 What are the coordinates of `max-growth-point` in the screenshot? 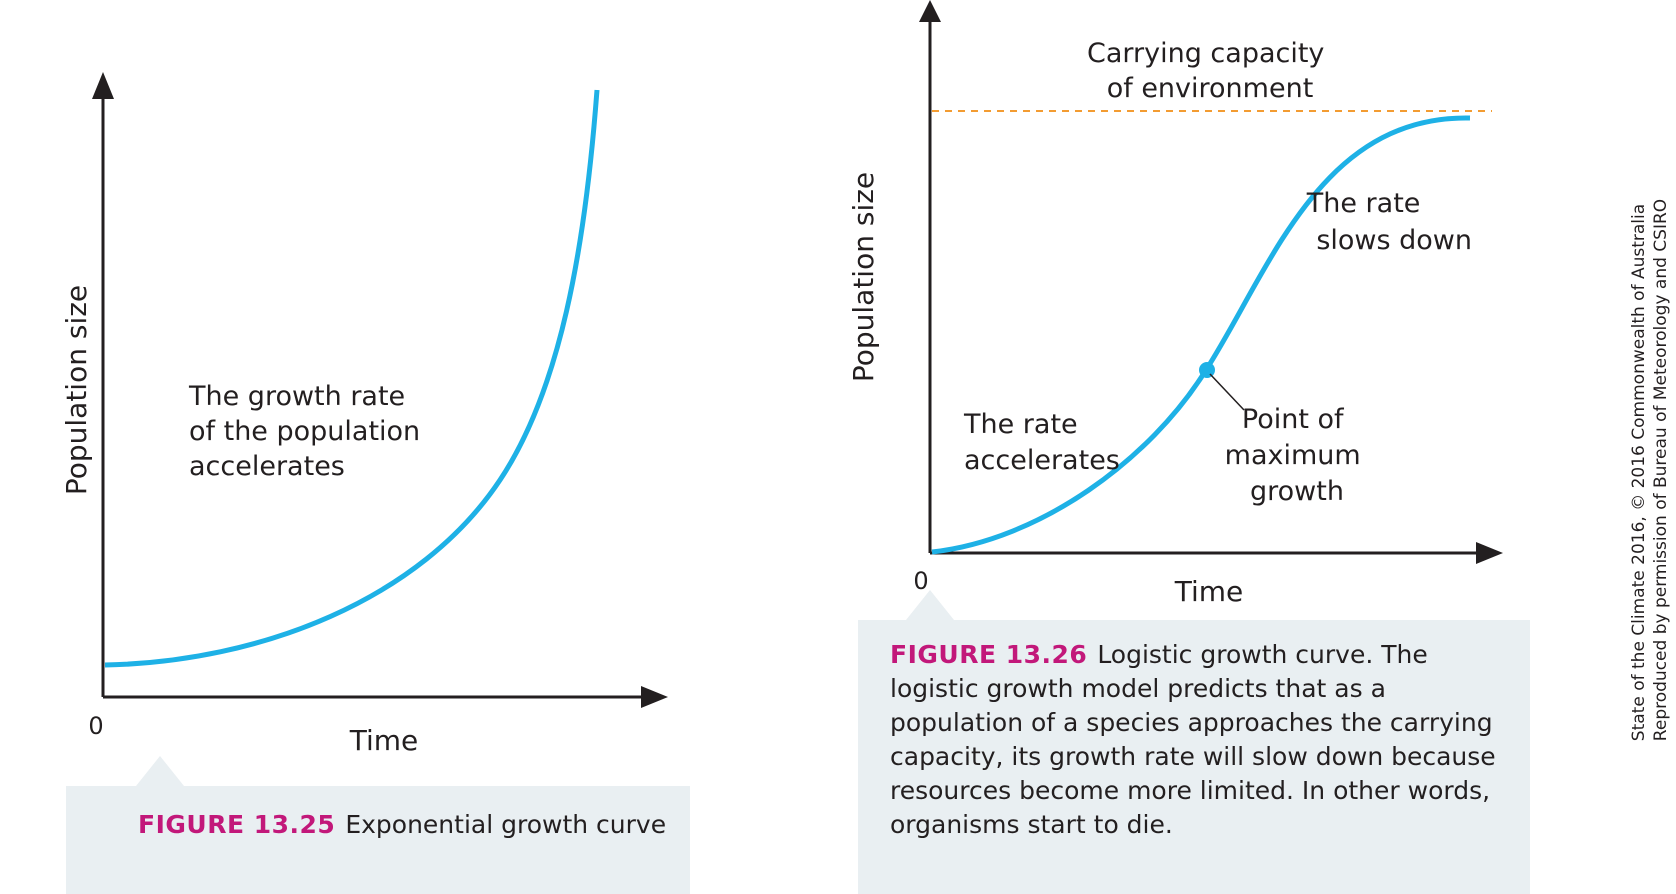 It's located at (1207, 370).